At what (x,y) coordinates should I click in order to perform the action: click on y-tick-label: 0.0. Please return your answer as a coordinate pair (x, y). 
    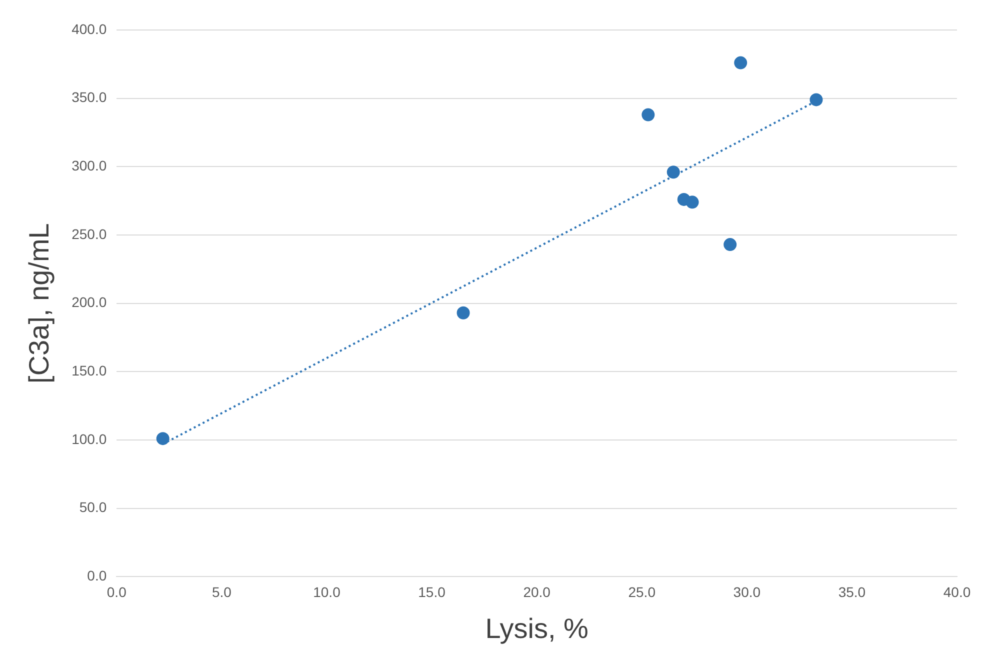
    Looking at the image, I should click on (97, 575).